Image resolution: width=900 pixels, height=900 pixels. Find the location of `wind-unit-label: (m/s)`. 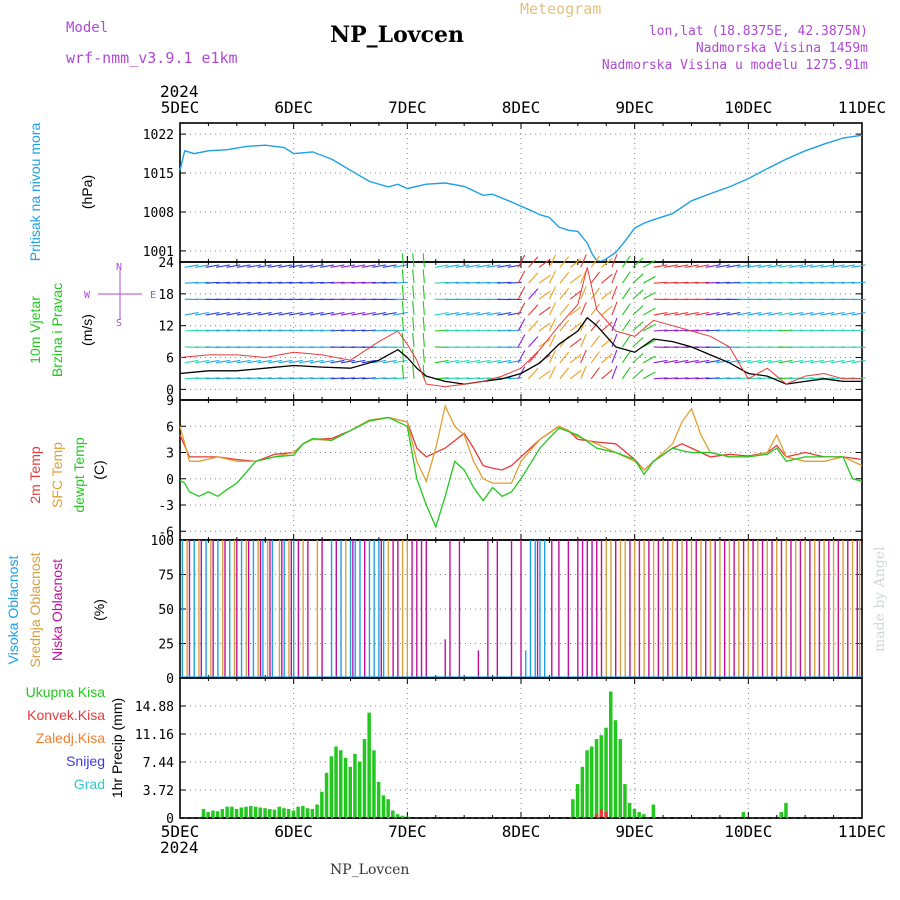

wind-unit-label: (m/s) is located at coordinates (87, 330).